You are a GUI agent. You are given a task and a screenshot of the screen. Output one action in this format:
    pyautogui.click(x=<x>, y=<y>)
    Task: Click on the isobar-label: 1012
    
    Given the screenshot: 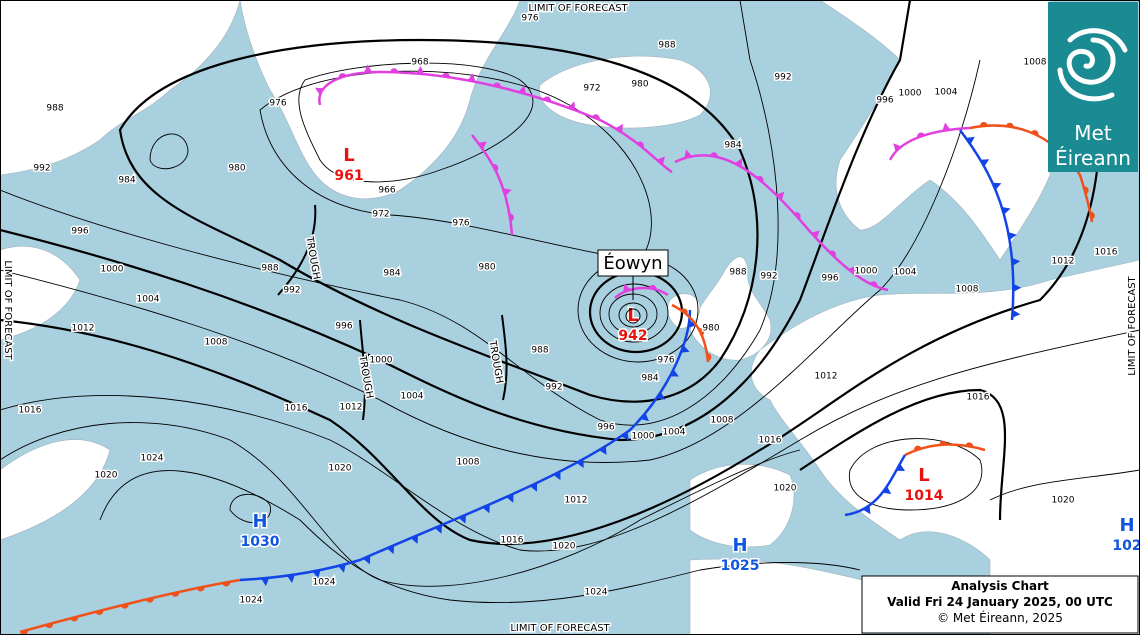 What is the action you would take?
    pyautogui.click(x=826, y=377)
    